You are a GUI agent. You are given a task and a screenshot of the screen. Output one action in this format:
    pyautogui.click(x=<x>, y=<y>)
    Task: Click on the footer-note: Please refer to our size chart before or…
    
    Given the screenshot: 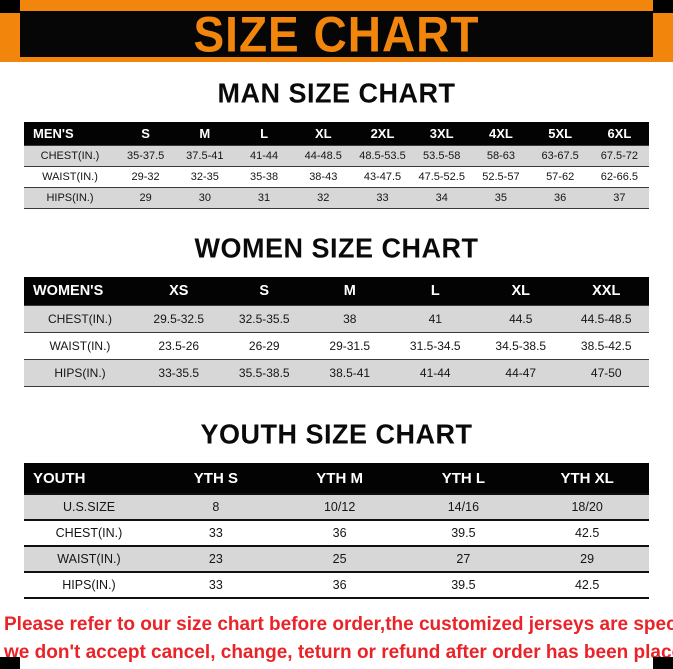 What is the action you would take?
    pyautogui.click(x=338, y=639)
    